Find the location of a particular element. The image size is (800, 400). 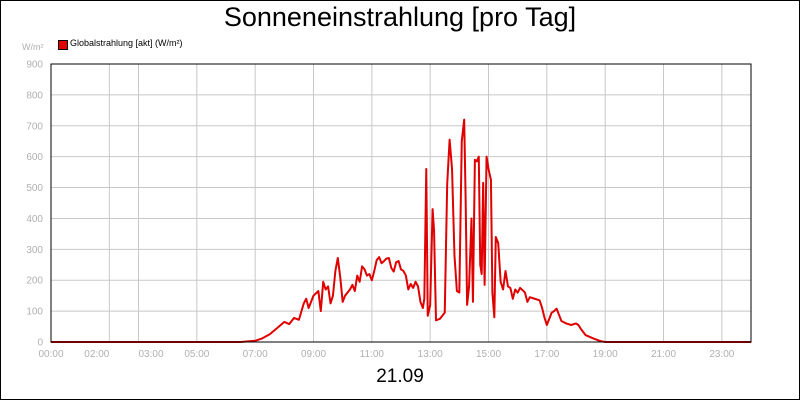

y-tick-label: 800 is located at coordinates (34, 95).